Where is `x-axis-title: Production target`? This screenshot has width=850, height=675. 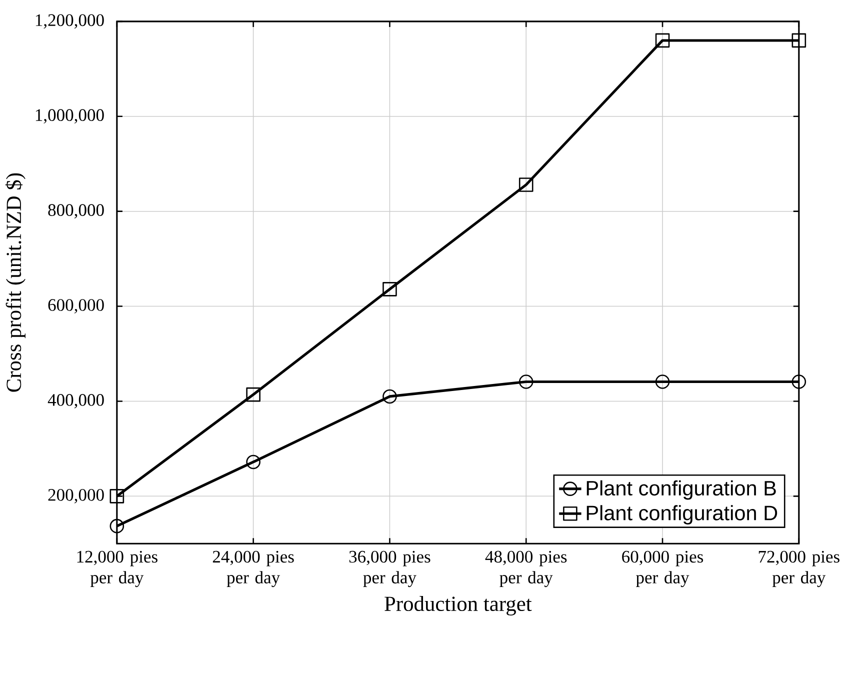 x-axis-title: Production target is located at coordinates (458, 606).